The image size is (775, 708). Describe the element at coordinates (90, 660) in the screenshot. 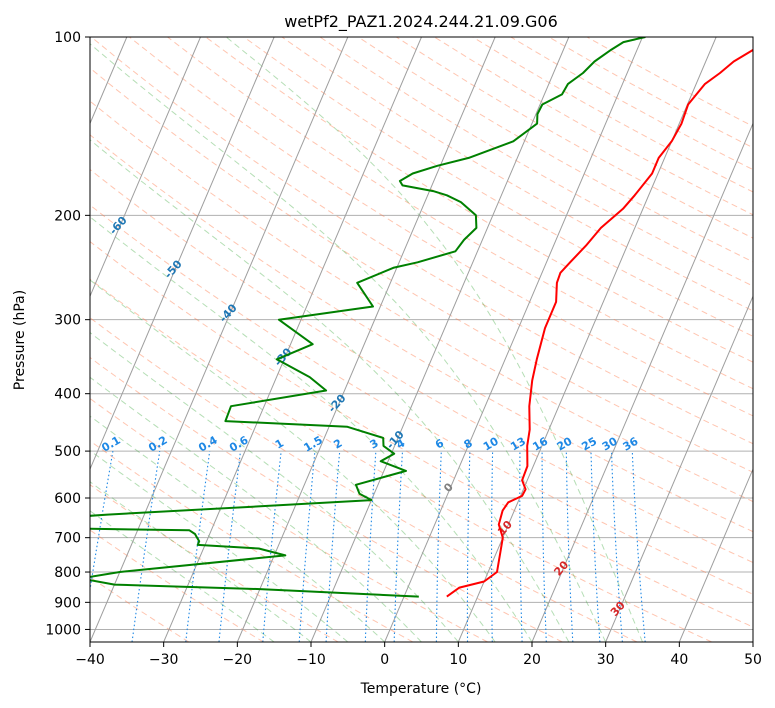

I see `x-tick-label: −40` at that location.